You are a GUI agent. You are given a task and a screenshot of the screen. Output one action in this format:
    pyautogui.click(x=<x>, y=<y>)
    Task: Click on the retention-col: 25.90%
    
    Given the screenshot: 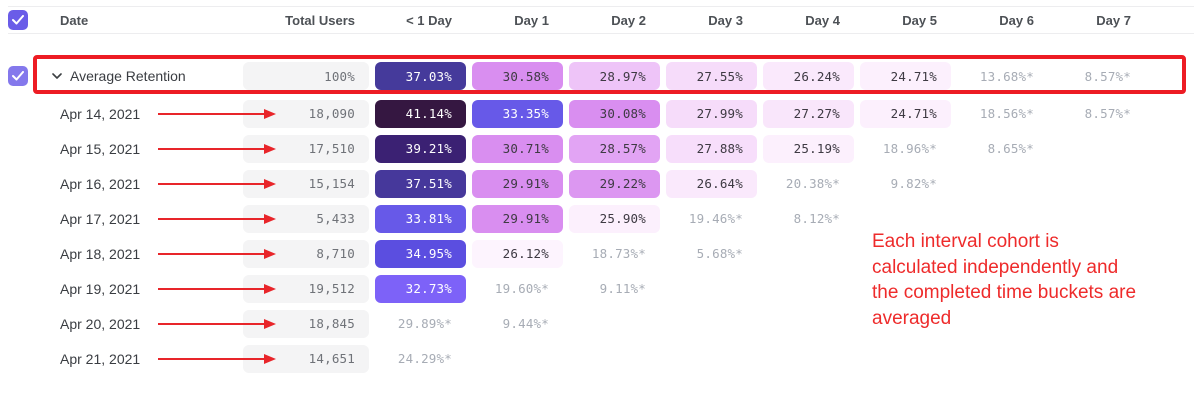 What is the action you would take?
    pyautogui.click(x=614, y=218)
    